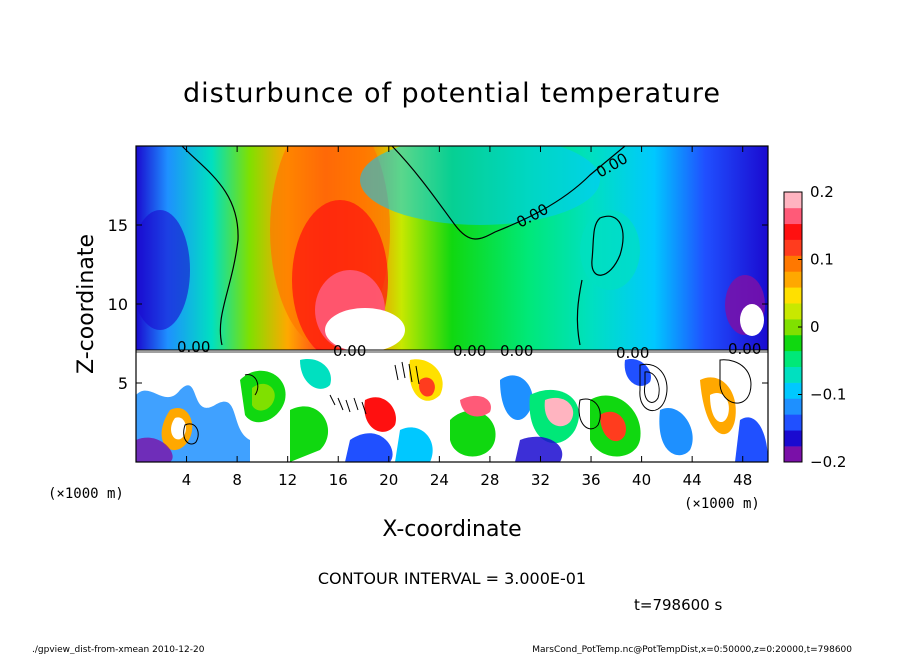  I want to click on contour-interval: CONTOUR INTERVAL = 3.000E-01, so click(452, 578).